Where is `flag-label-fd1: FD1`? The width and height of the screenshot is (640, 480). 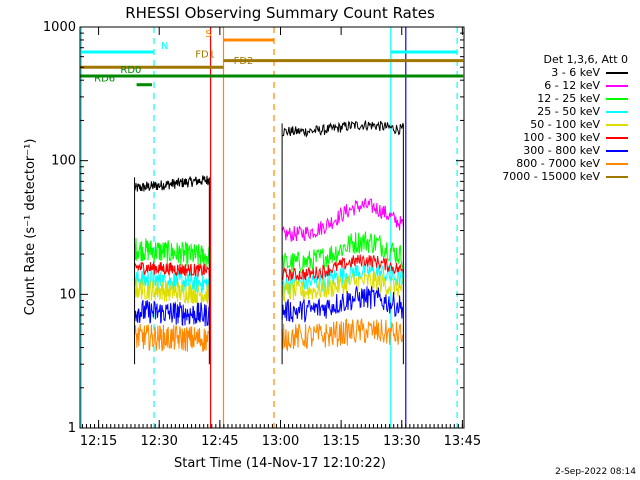
flag-label-fd1: FD1 is located at coordinates (205, 55).